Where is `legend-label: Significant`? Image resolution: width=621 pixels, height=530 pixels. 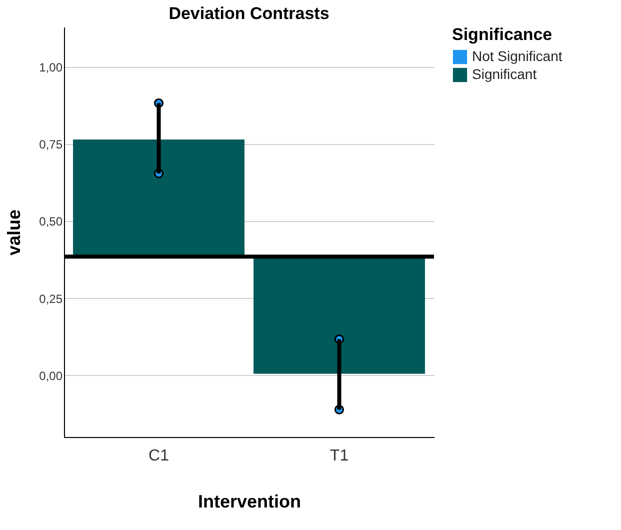
legend-label: Significant is located at coordinates (504, 74).